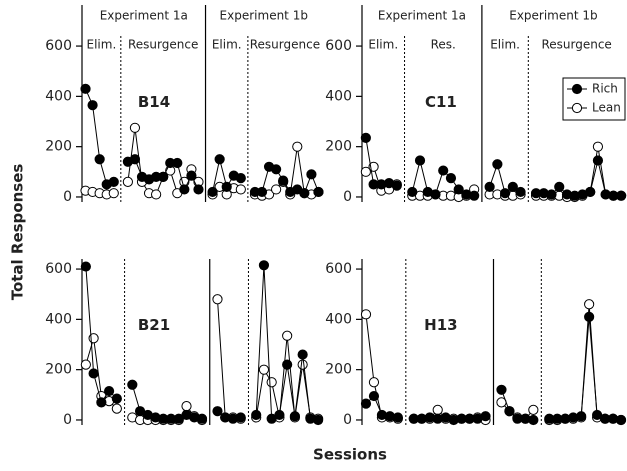 The image size is (627, 471). What do you see at coordinates (441, 102) in the screenshot?
I see `panel-title: C11` at bounding box center [441, 102].